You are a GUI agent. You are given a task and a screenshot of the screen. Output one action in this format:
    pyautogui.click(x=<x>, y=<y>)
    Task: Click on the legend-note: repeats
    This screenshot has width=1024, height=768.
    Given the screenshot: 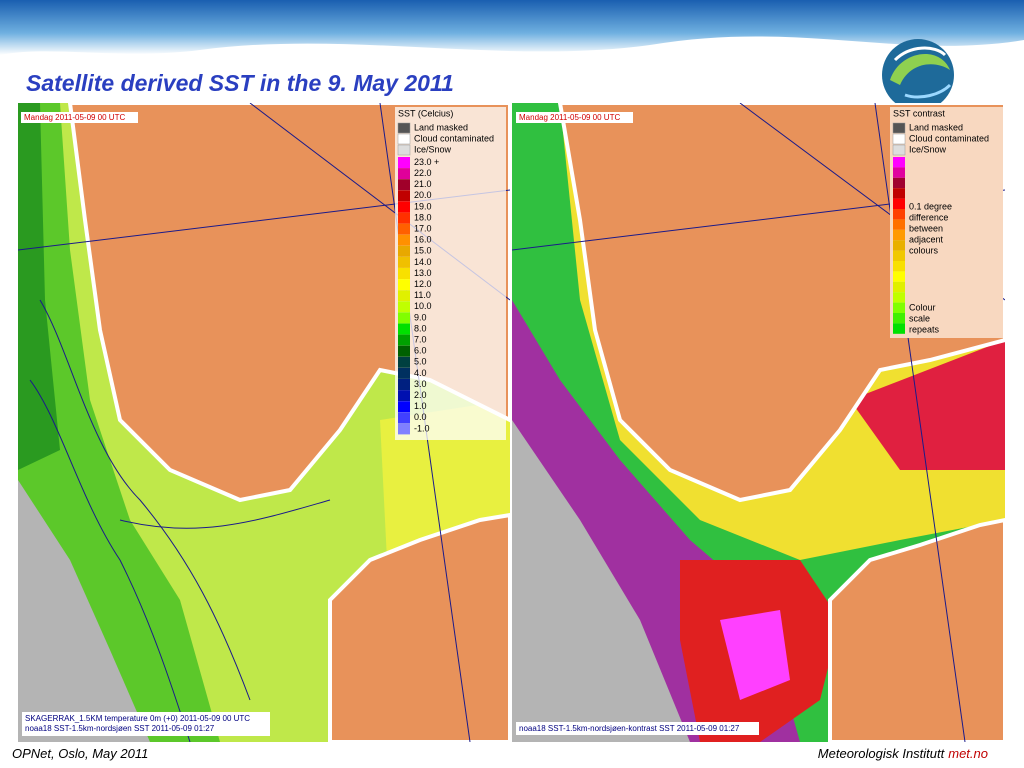 What is the action you would take?
    pyautogui.click(x=924, y=329)
    